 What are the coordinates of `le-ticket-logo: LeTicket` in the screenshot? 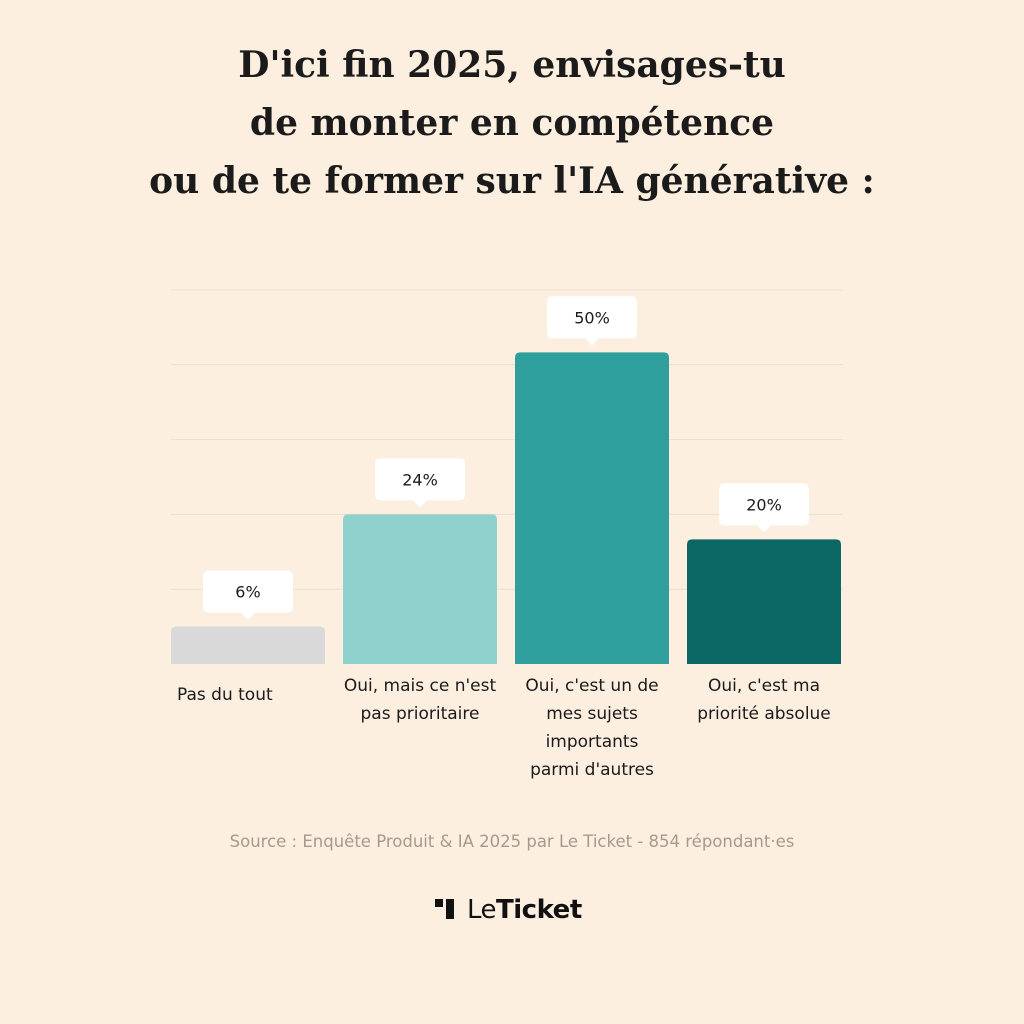 It's located at (508, 910).